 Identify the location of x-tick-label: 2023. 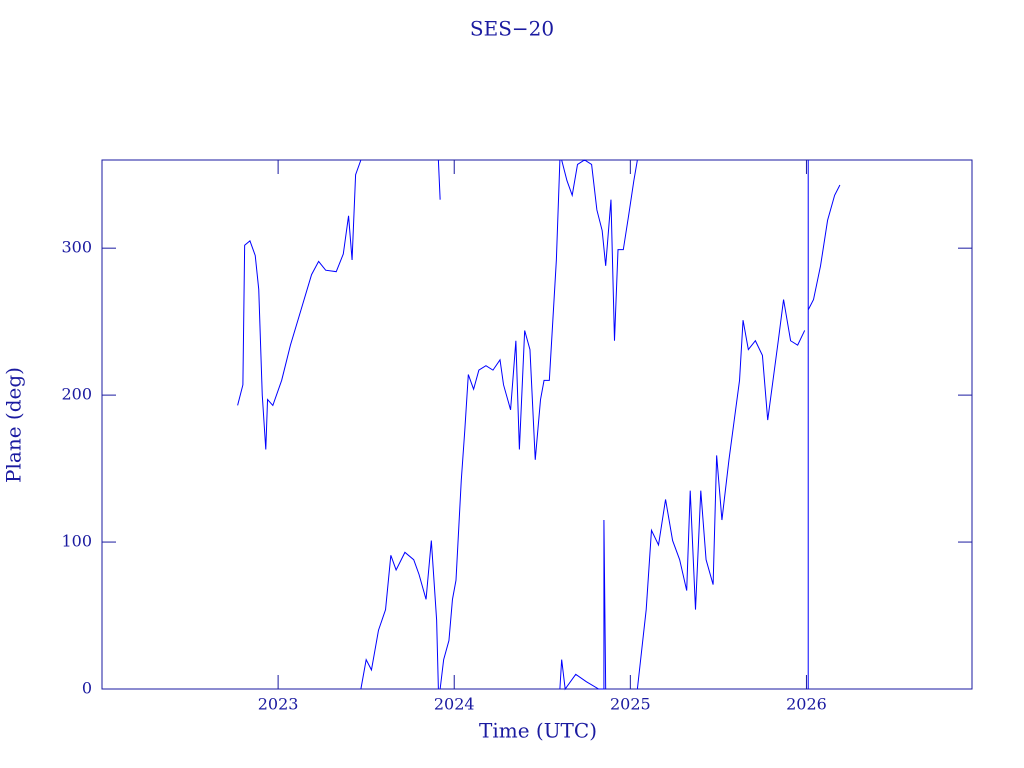
(278, 704).